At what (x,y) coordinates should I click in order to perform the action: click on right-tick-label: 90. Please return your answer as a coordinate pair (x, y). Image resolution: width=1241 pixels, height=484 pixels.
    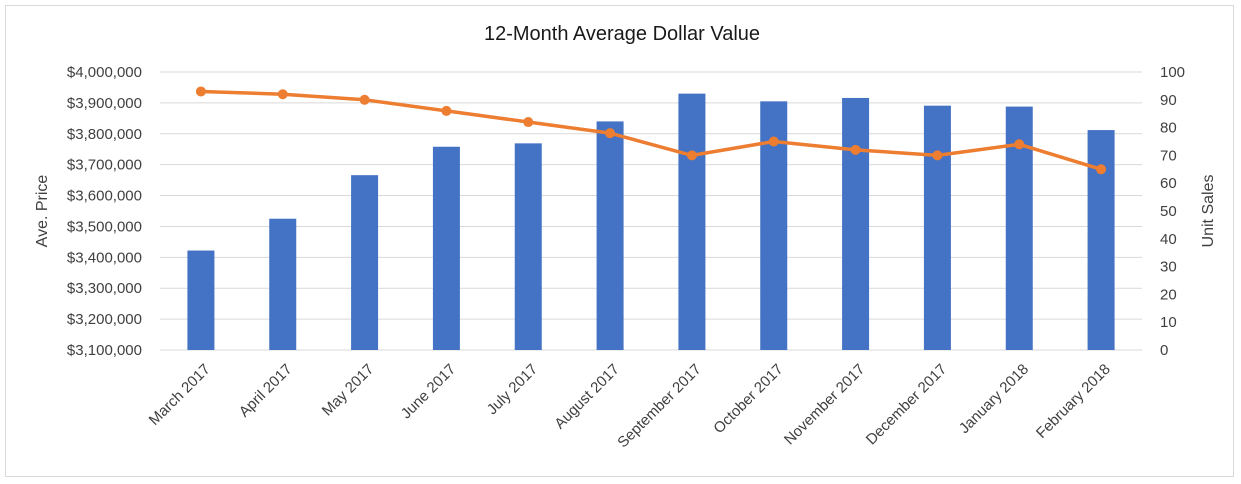
    Looking at the image, I should click on (1168, 100).